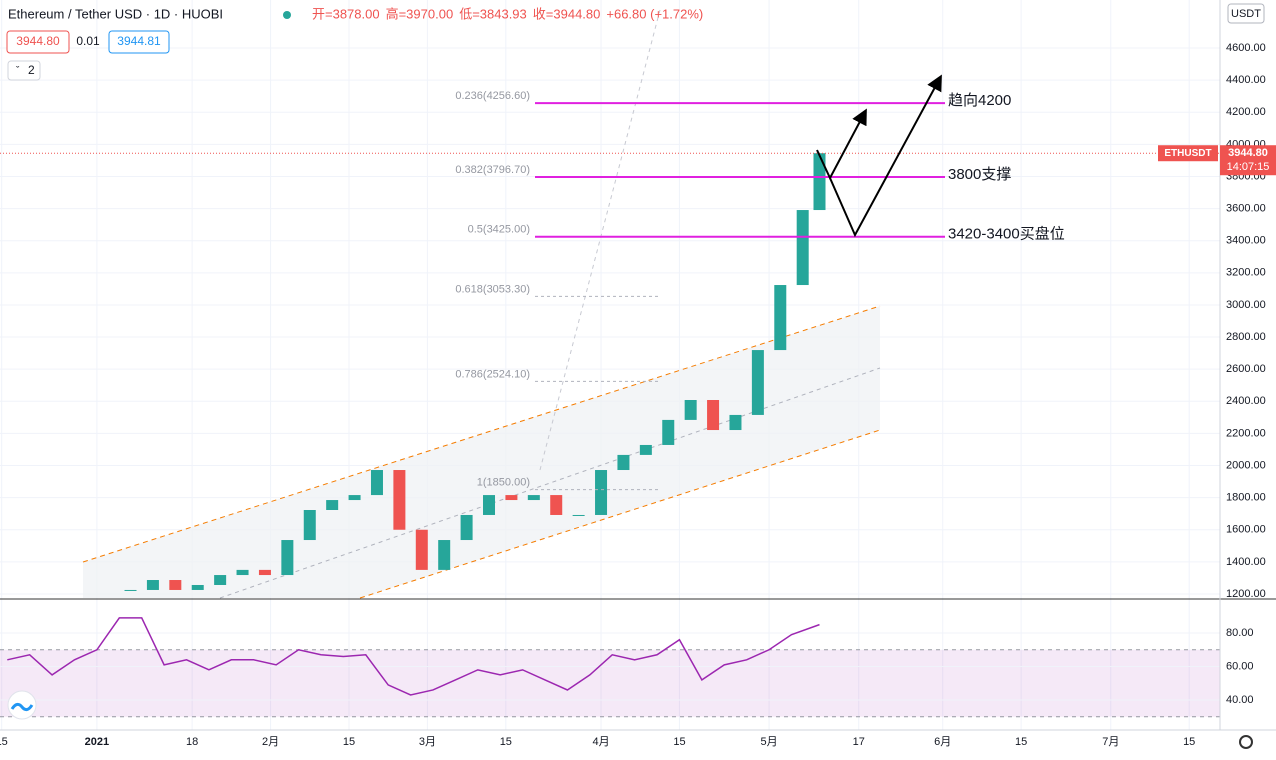  I want to click on chevron: ˇ, so click(18, 71).